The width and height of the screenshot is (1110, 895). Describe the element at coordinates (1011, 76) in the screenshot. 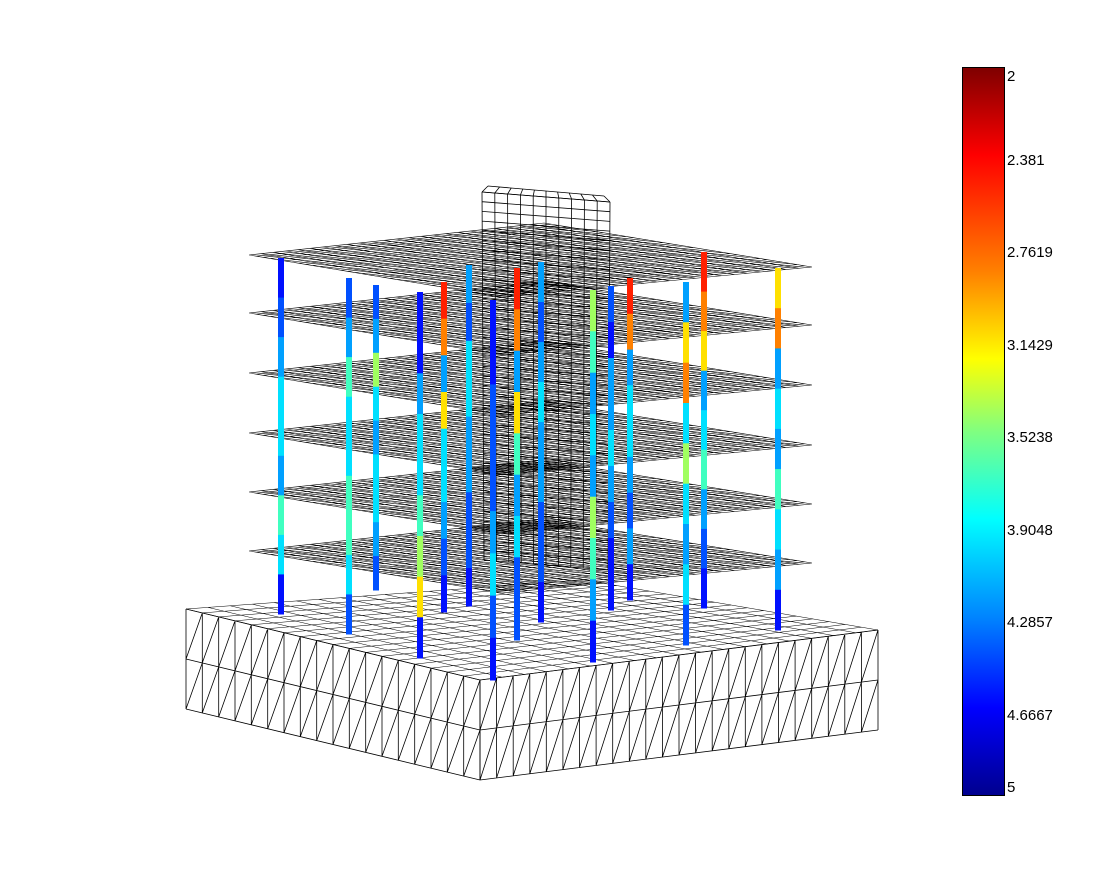

I see `colorbar-tick-label: 2` at that location.